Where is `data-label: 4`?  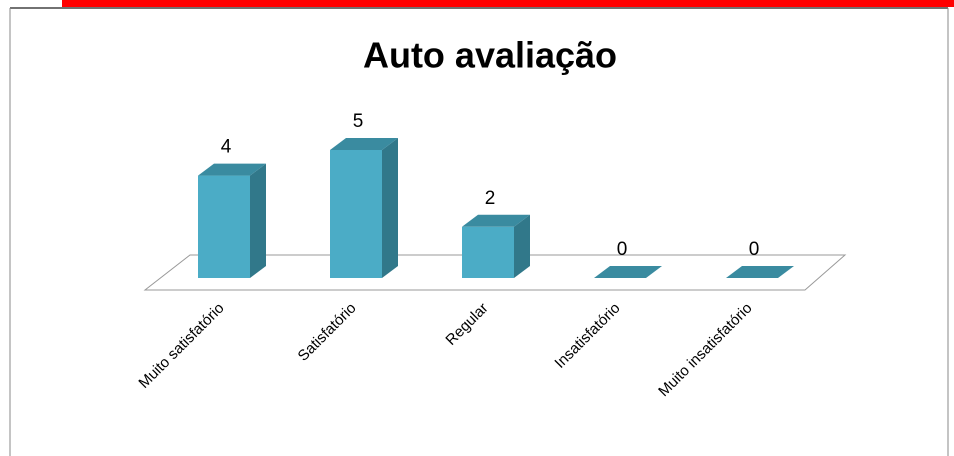 data-label: 4 is located at coordinates (226, 147).